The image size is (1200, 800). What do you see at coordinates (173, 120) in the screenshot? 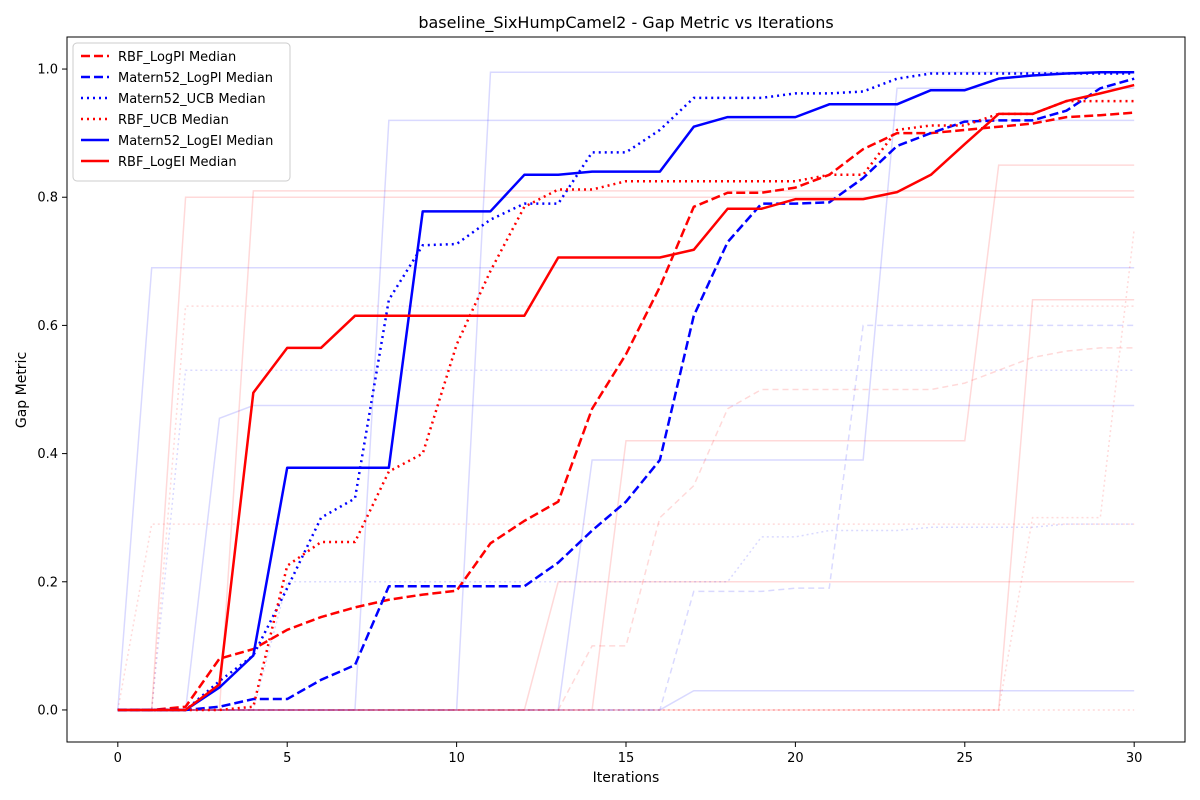
I see `legend-label: RBF_UCB Median` at bounding box center [173, 120].